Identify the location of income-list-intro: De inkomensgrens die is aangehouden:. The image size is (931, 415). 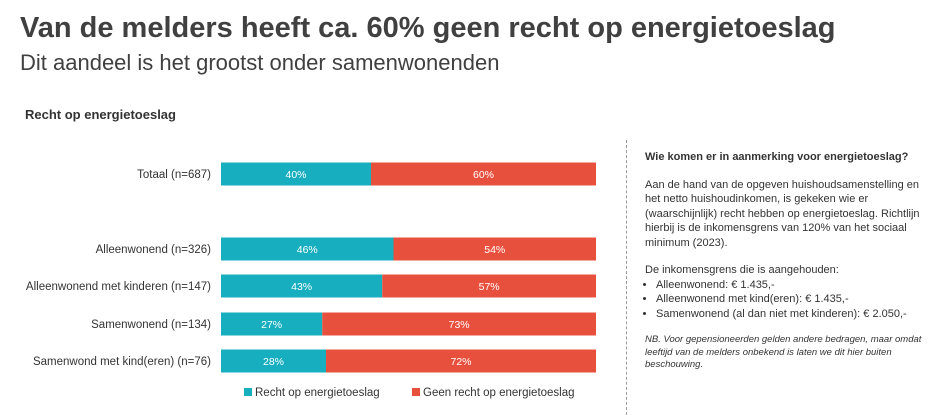
(742, 270).